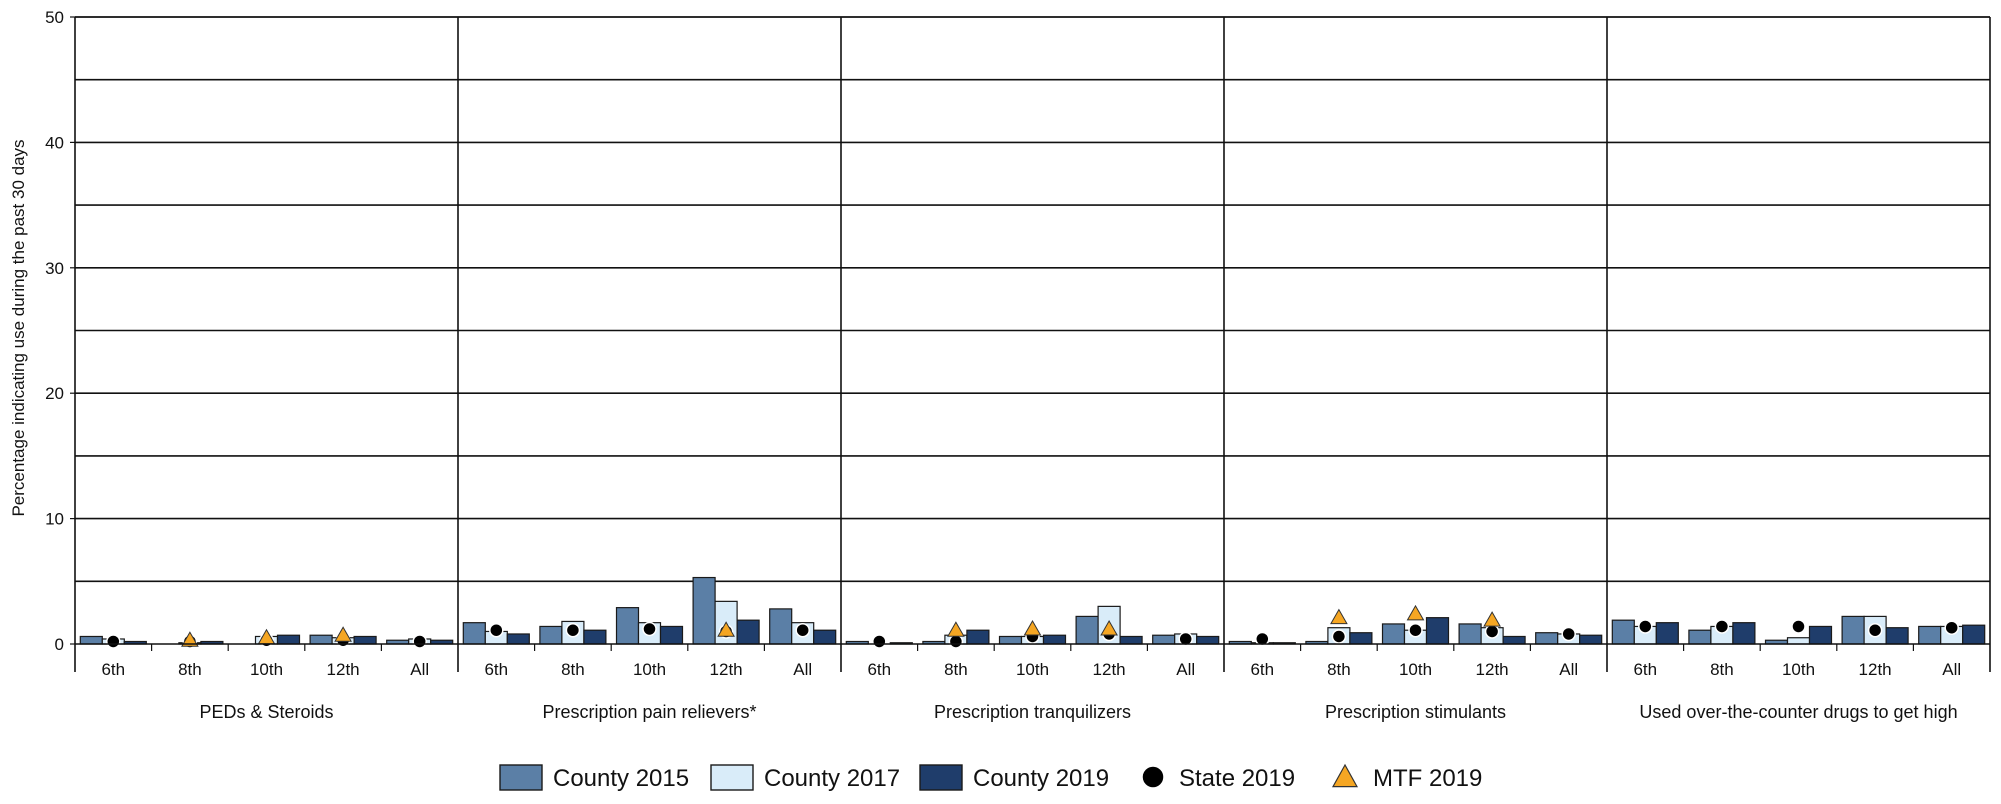  Describe the element at coordinates (1951, 669) in the screenshot. I see `grade-label-4-4: All` at that location.